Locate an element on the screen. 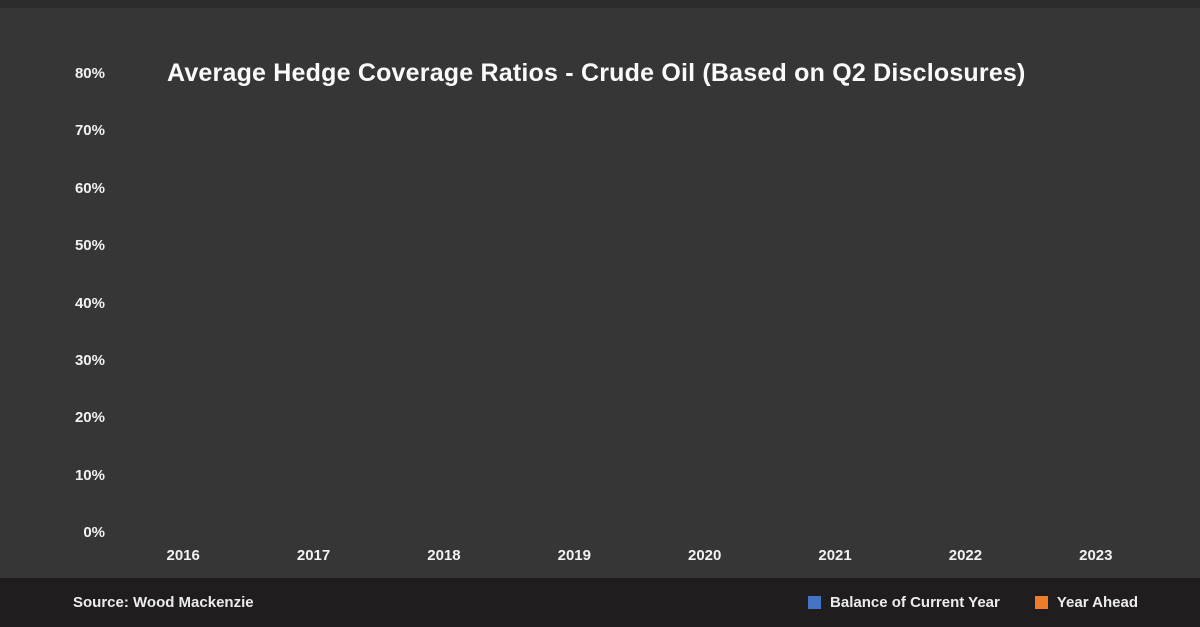 This screenshot has width=1200, height=627. legend-item-balance-of-current-year: Balance of Current Year is located at coordinates (904, 602).